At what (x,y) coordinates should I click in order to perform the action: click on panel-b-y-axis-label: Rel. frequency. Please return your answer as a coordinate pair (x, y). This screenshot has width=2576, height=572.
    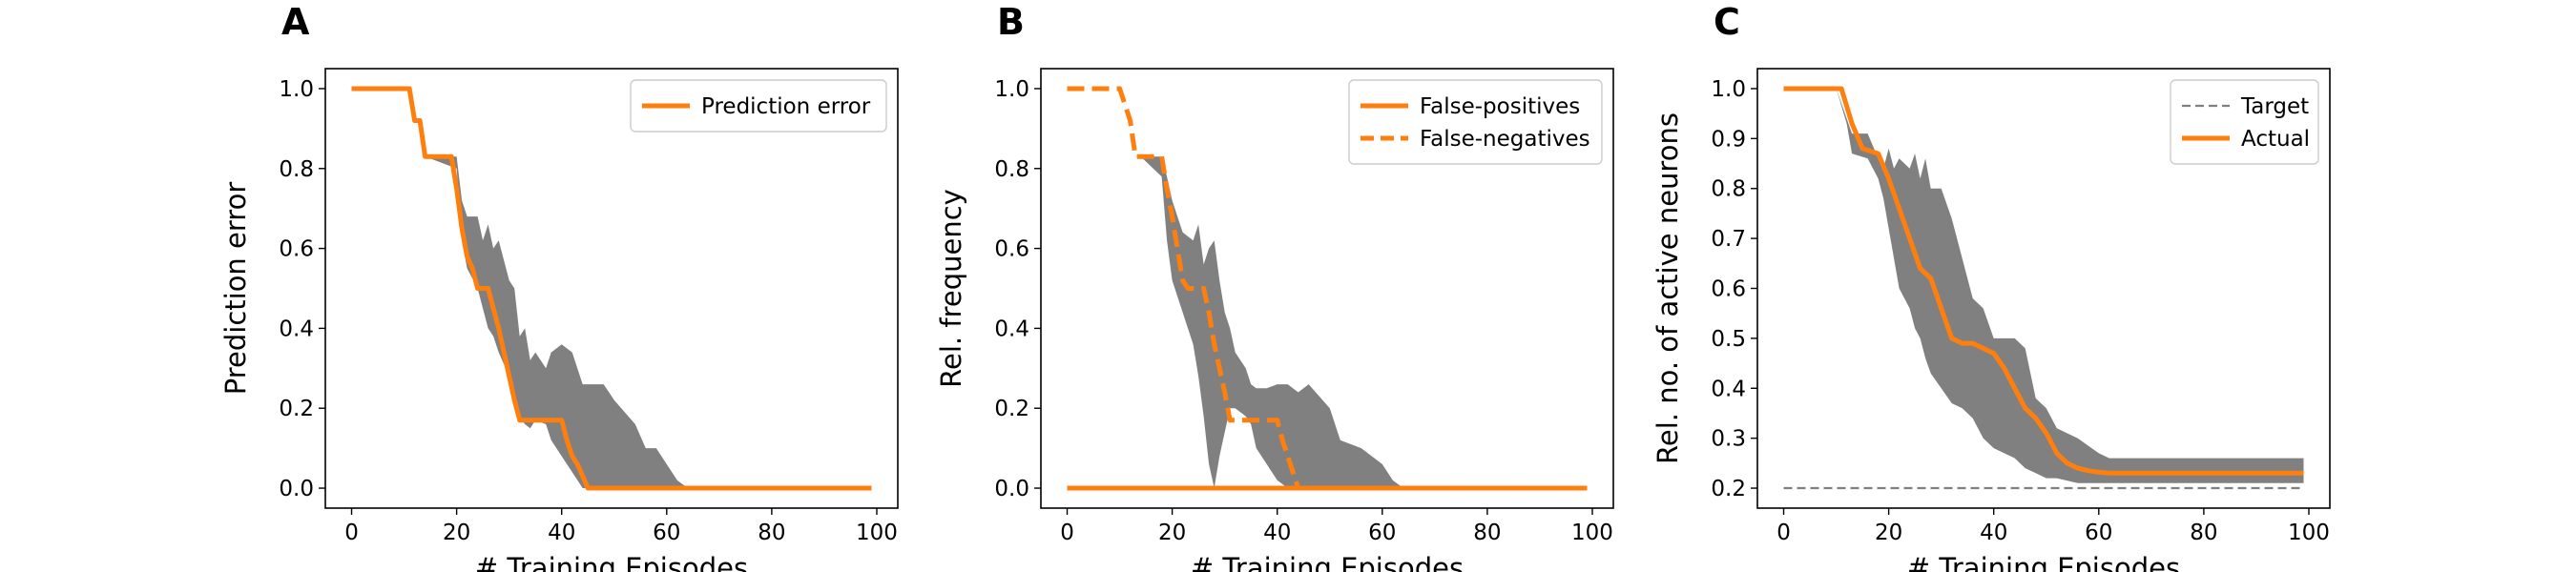
    Looking at the image, I should click on (951, 288).